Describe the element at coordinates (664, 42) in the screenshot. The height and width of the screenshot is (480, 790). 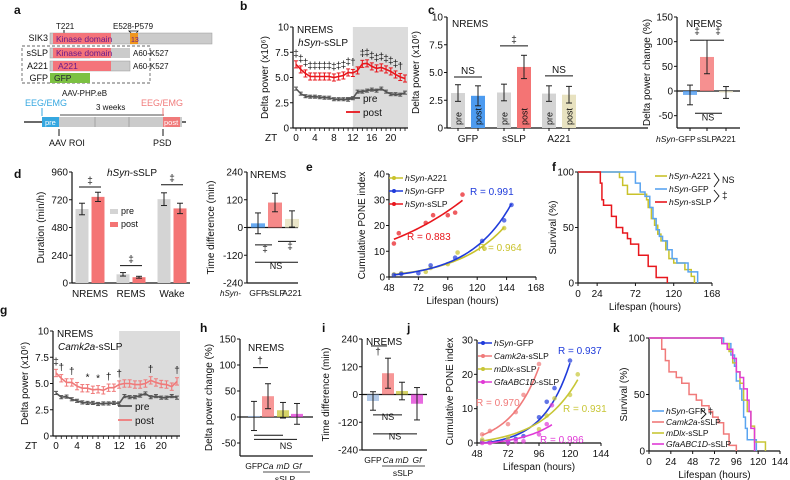
I see `c2-y-tick-label: 100` at that location.